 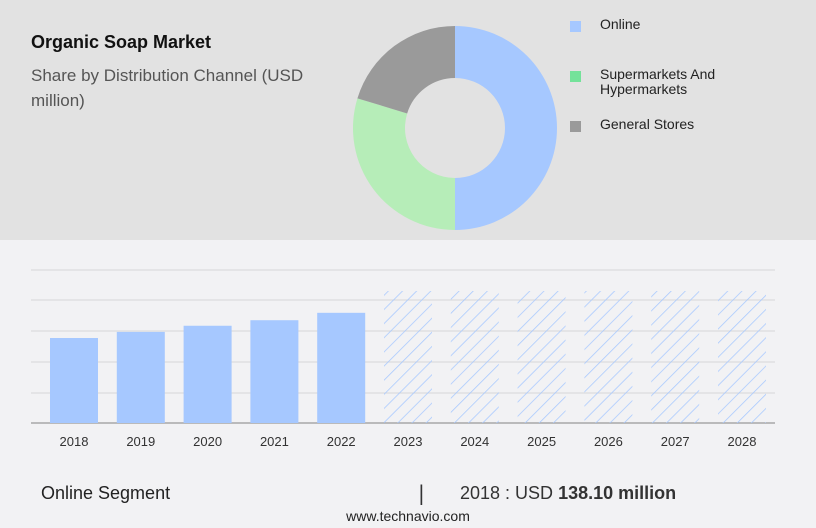 What do you see at coordinates (74, 380) in the screenshot?
I see `bar-2018` at bounding box center [74, 380].